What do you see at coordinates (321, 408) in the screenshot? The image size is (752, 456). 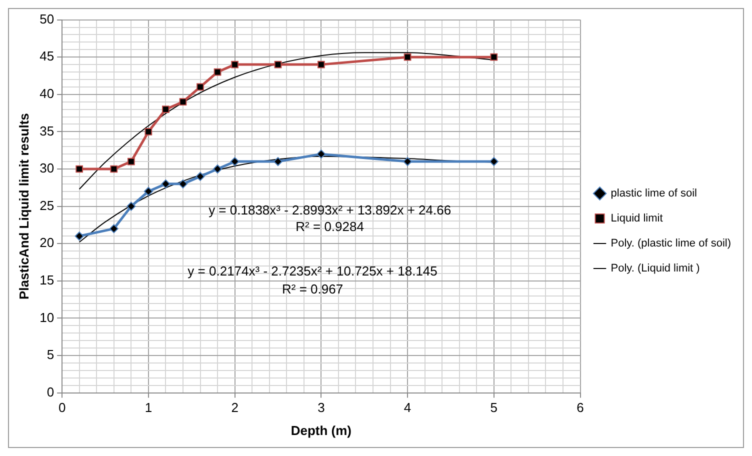 I see `x-tick-label: 3` at bounding box center [321, 408].